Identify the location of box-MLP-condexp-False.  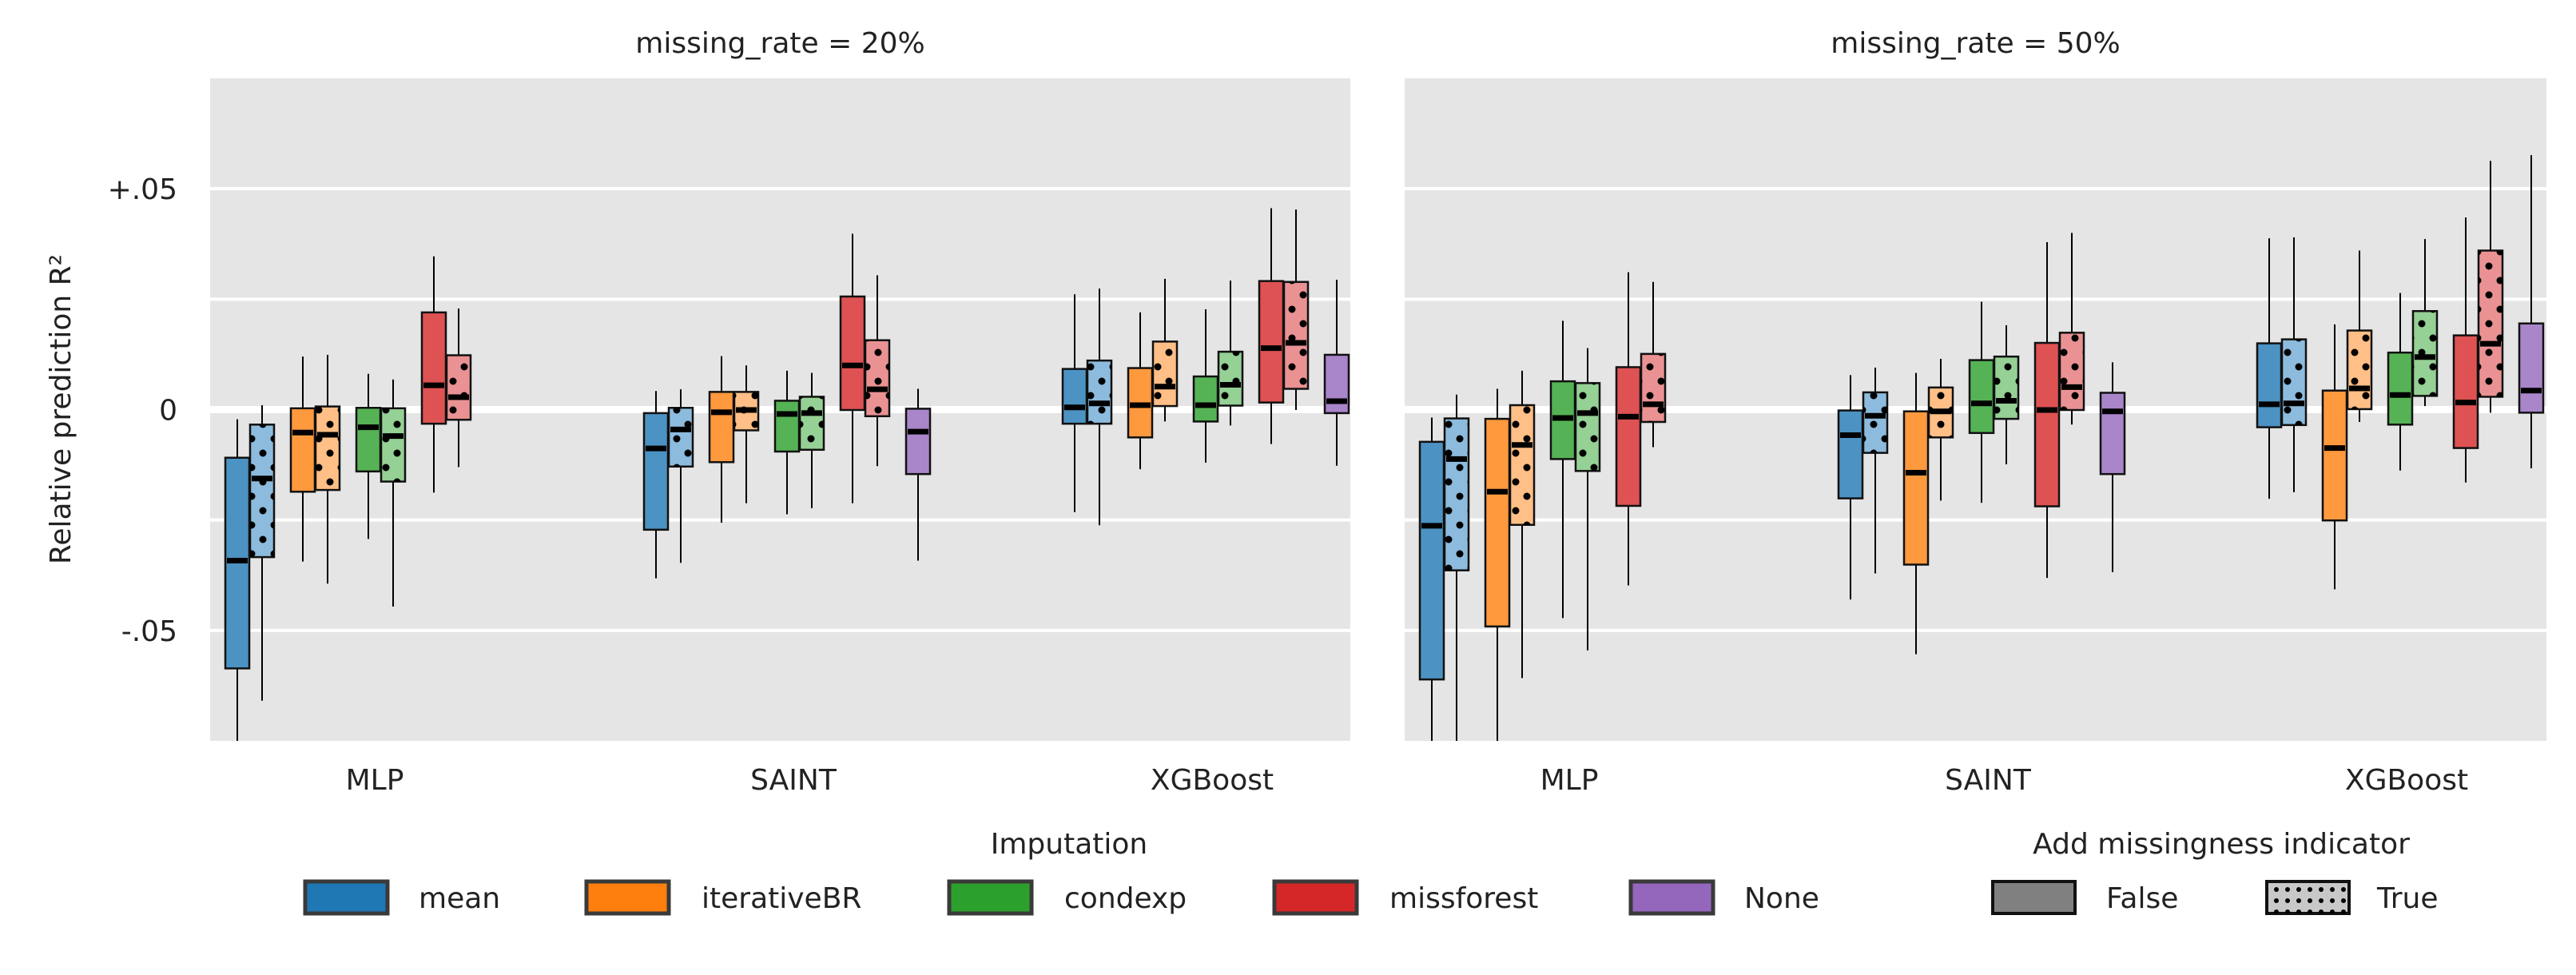
(1562, 469).